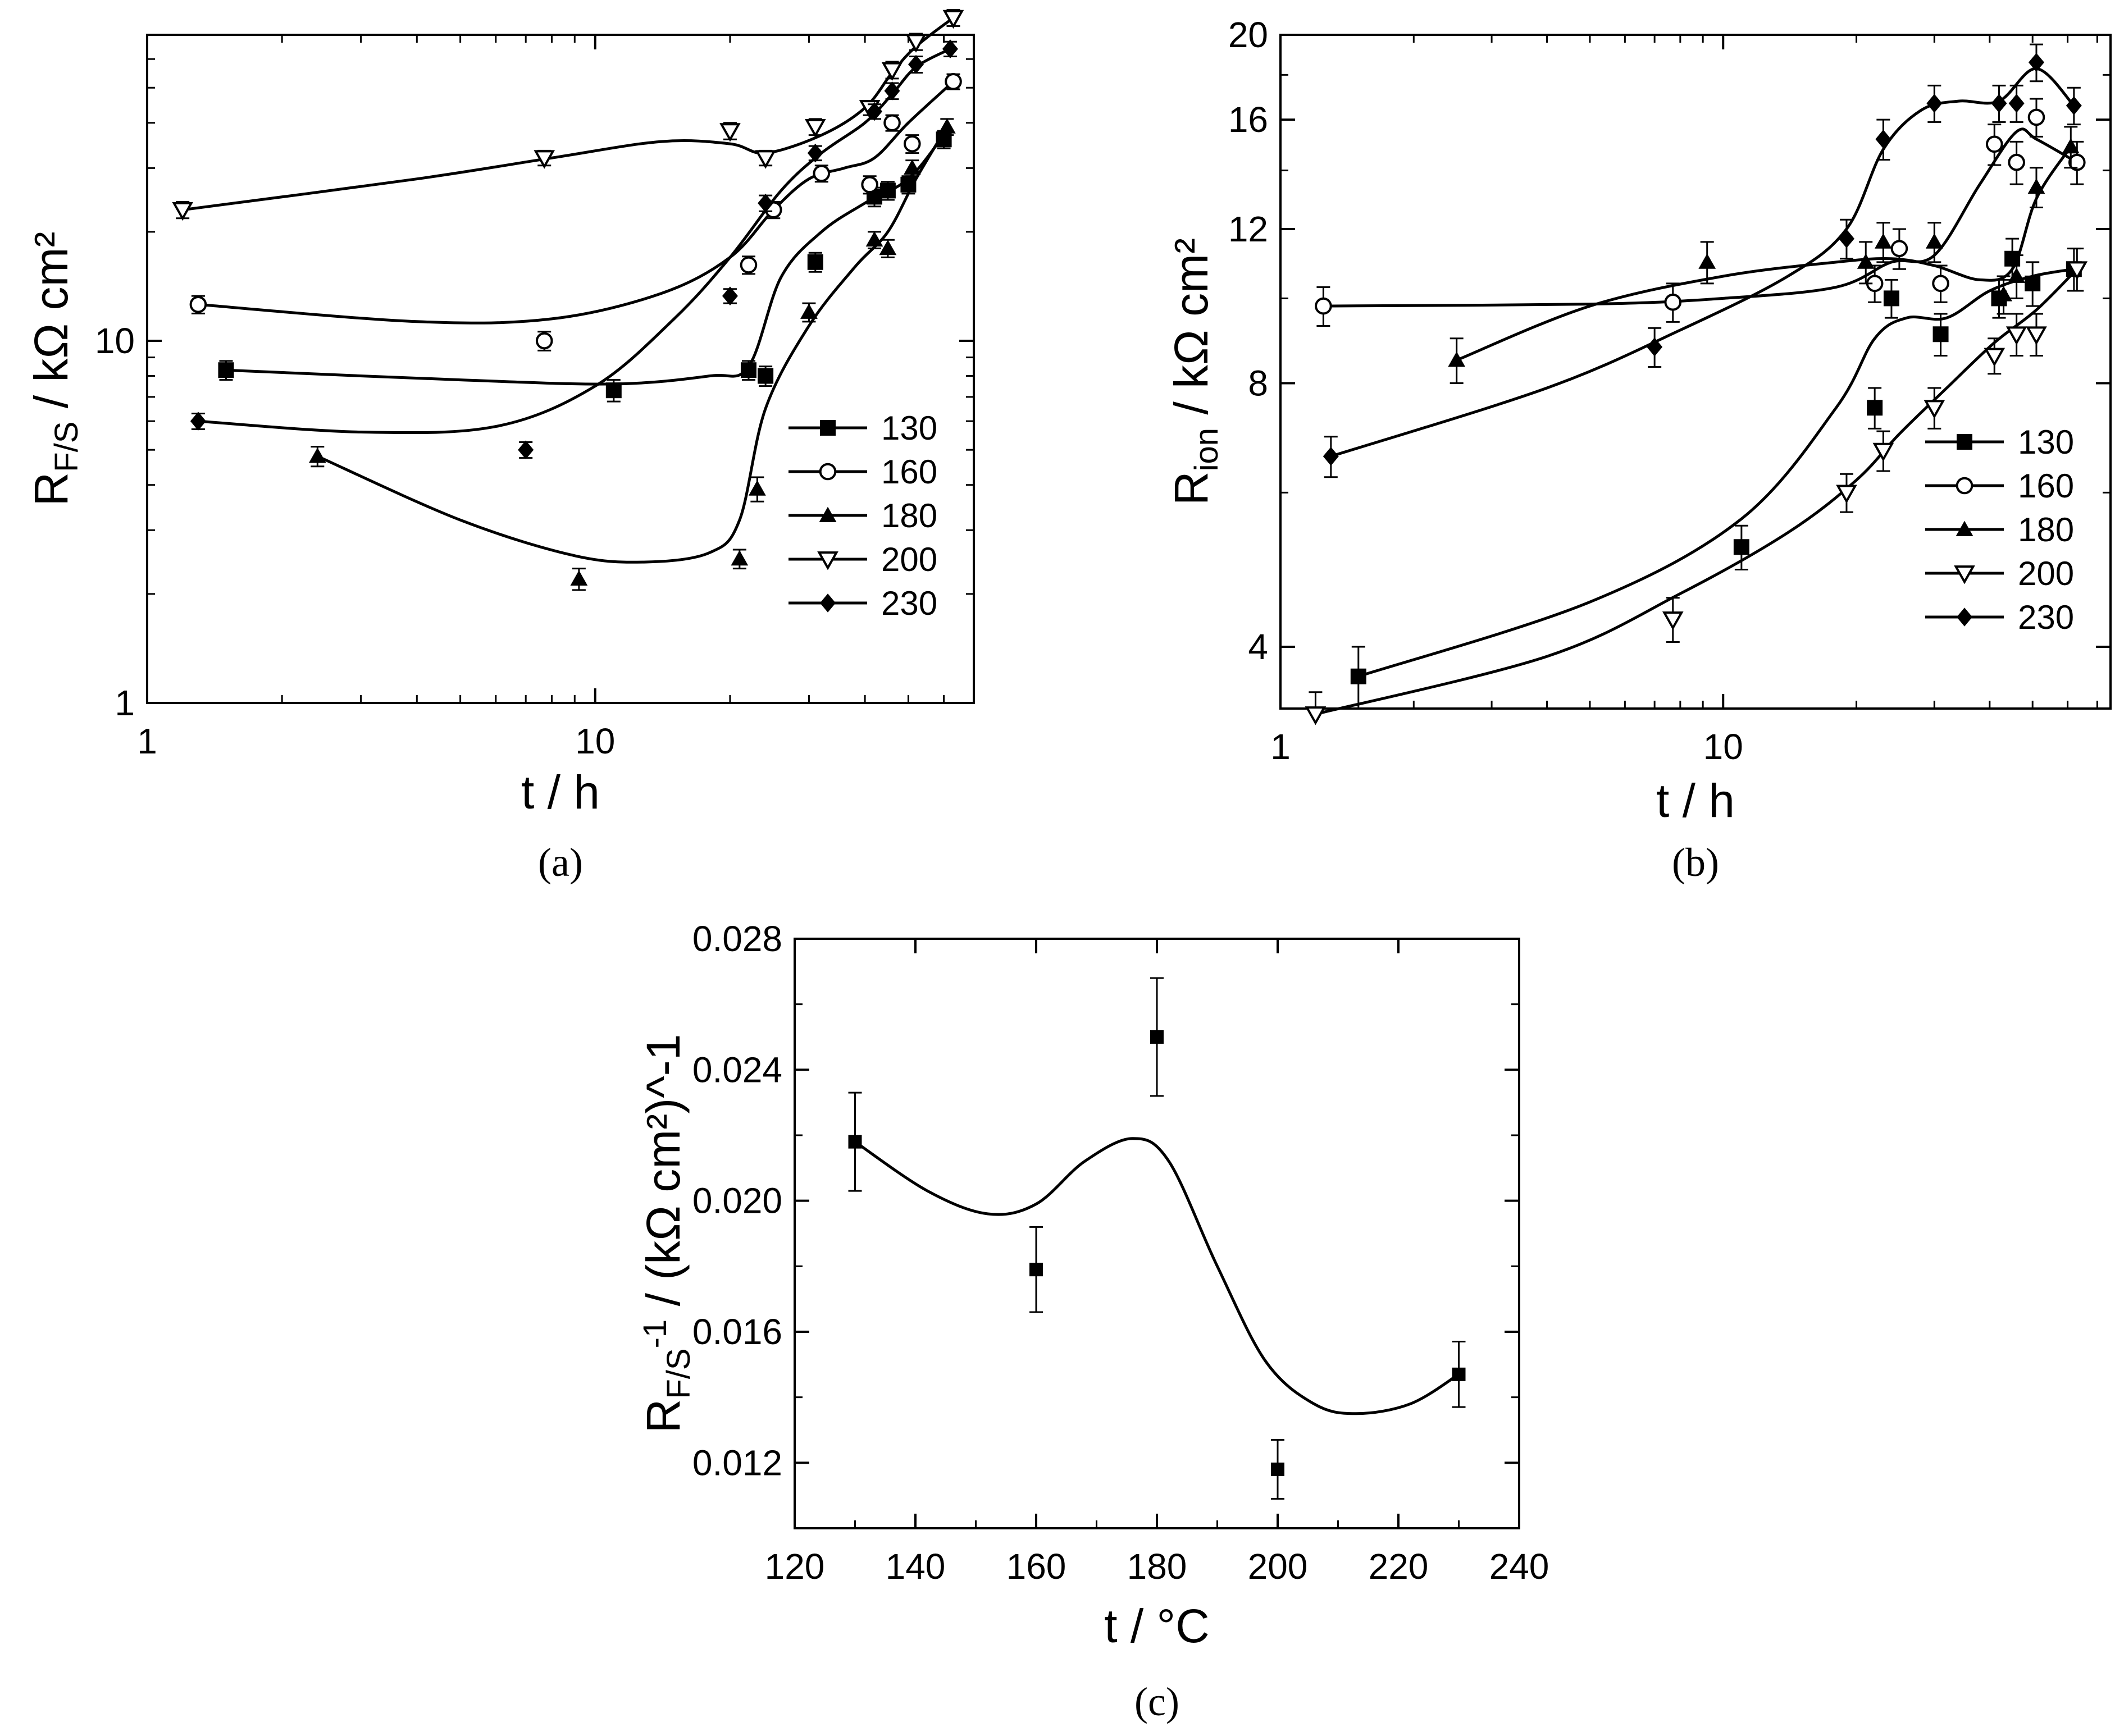  Describe the element at coordinates (737, 1201) in the screenshot. I see `y-tick-label: 0.020` at that location.